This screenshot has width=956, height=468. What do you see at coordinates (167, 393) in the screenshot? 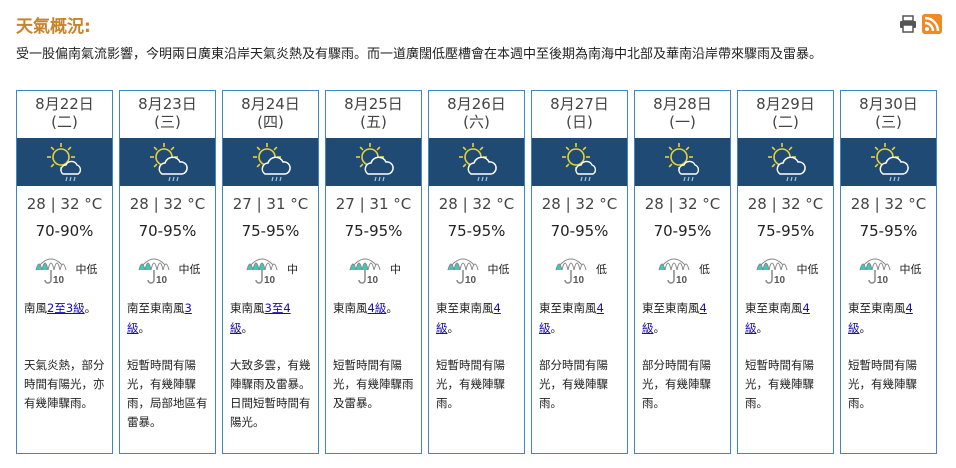
I see `forecast-description: 短暫時間有陽光，有幾陣驟雨，局部地區有雷暴。` at bounding box center [167, 393].